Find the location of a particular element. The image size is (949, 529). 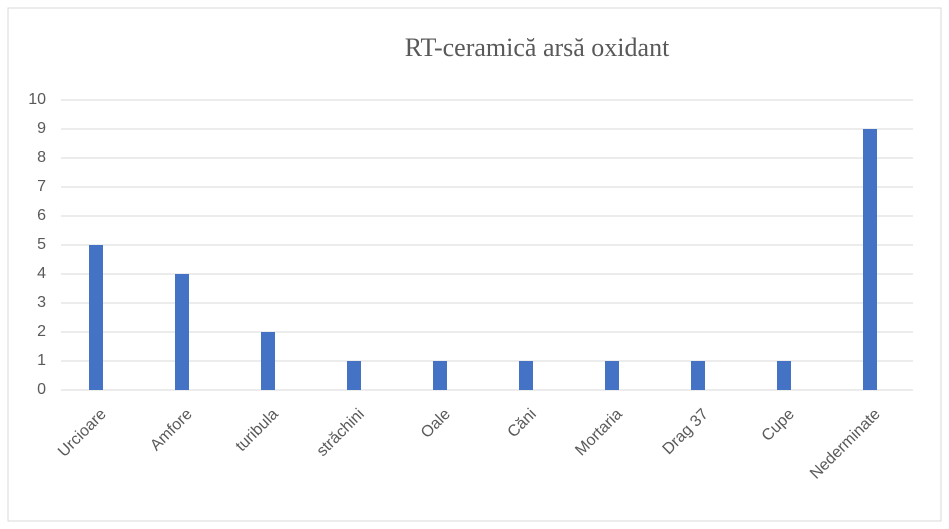

chart-title: RT-ceramică arsă oxidant is located at coordinates (537, 47).